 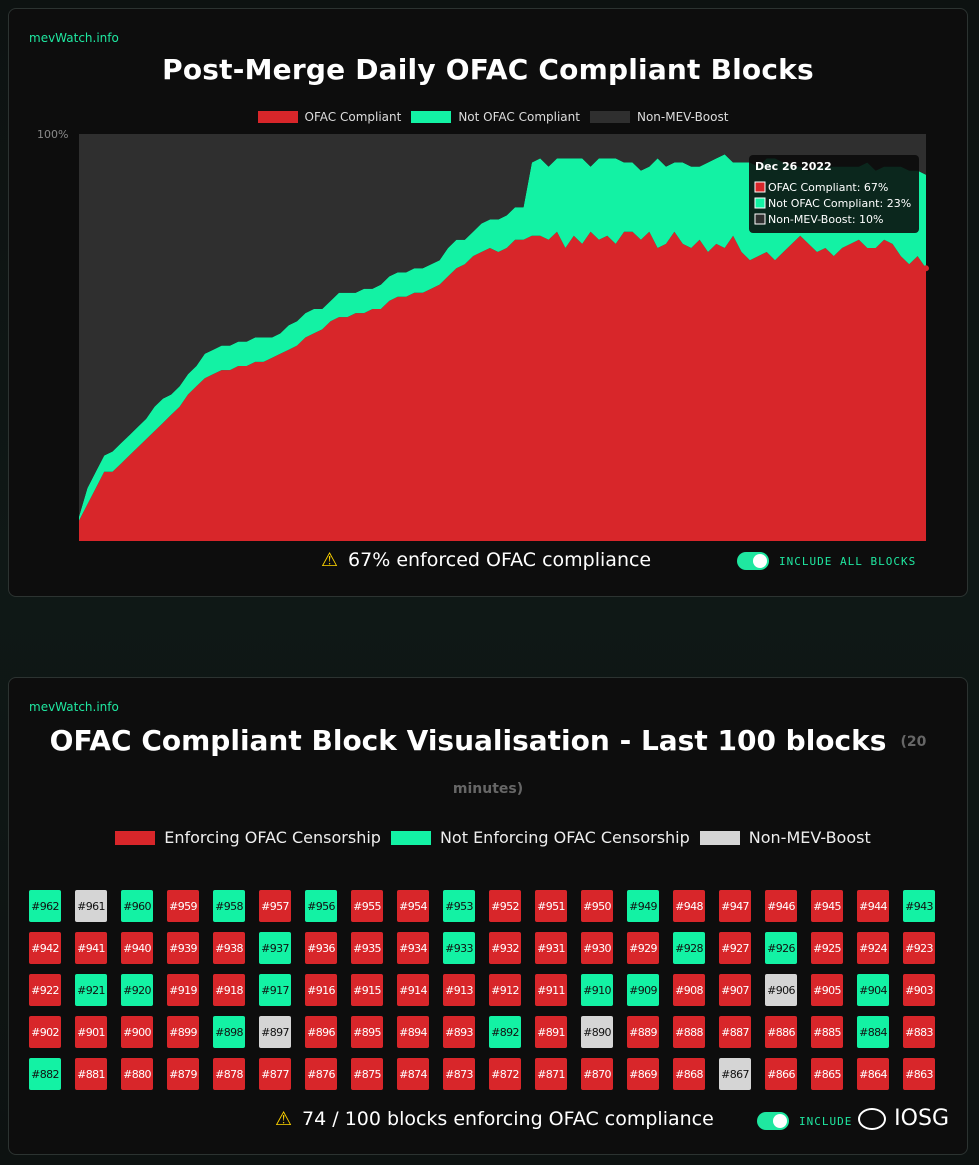 What do you see at coordinates (229, 948) in the screenshot?
I see `block-tile: #938` at bounding box center [229, 948].